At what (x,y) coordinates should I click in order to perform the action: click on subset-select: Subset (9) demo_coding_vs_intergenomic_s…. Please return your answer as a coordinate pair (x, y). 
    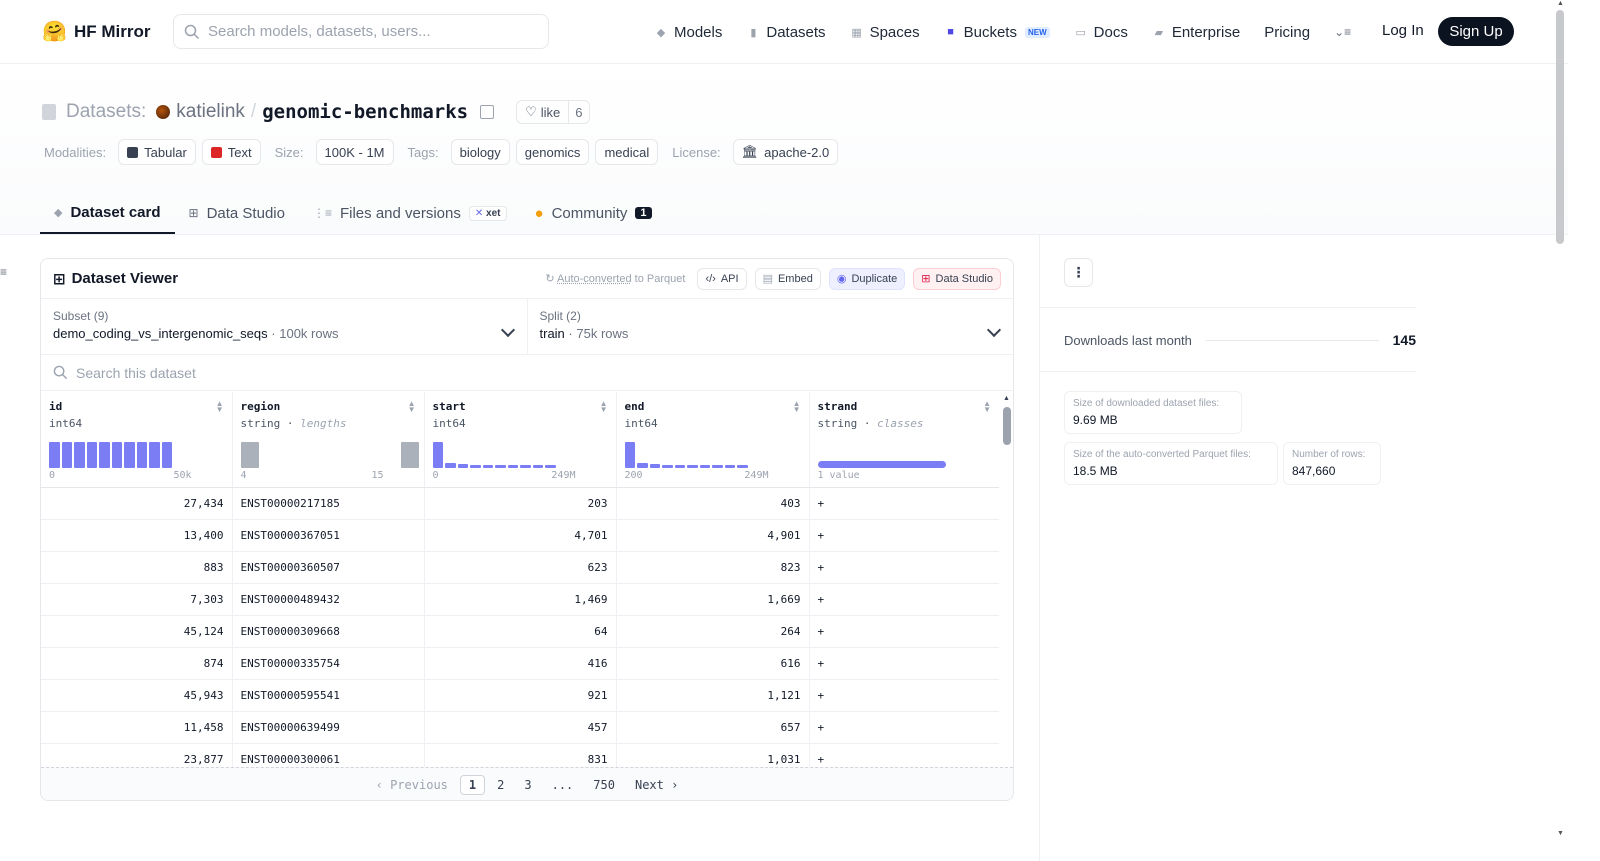
    Looking at the image, I should click on (284, 326).